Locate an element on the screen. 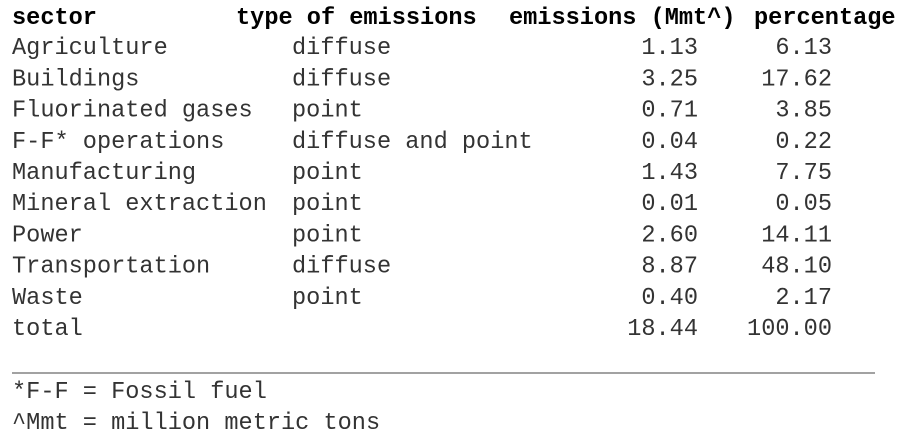 The width and height of the screenshot is (915, 444). table-cell: 3.85 is located at coordinates (803, 111).